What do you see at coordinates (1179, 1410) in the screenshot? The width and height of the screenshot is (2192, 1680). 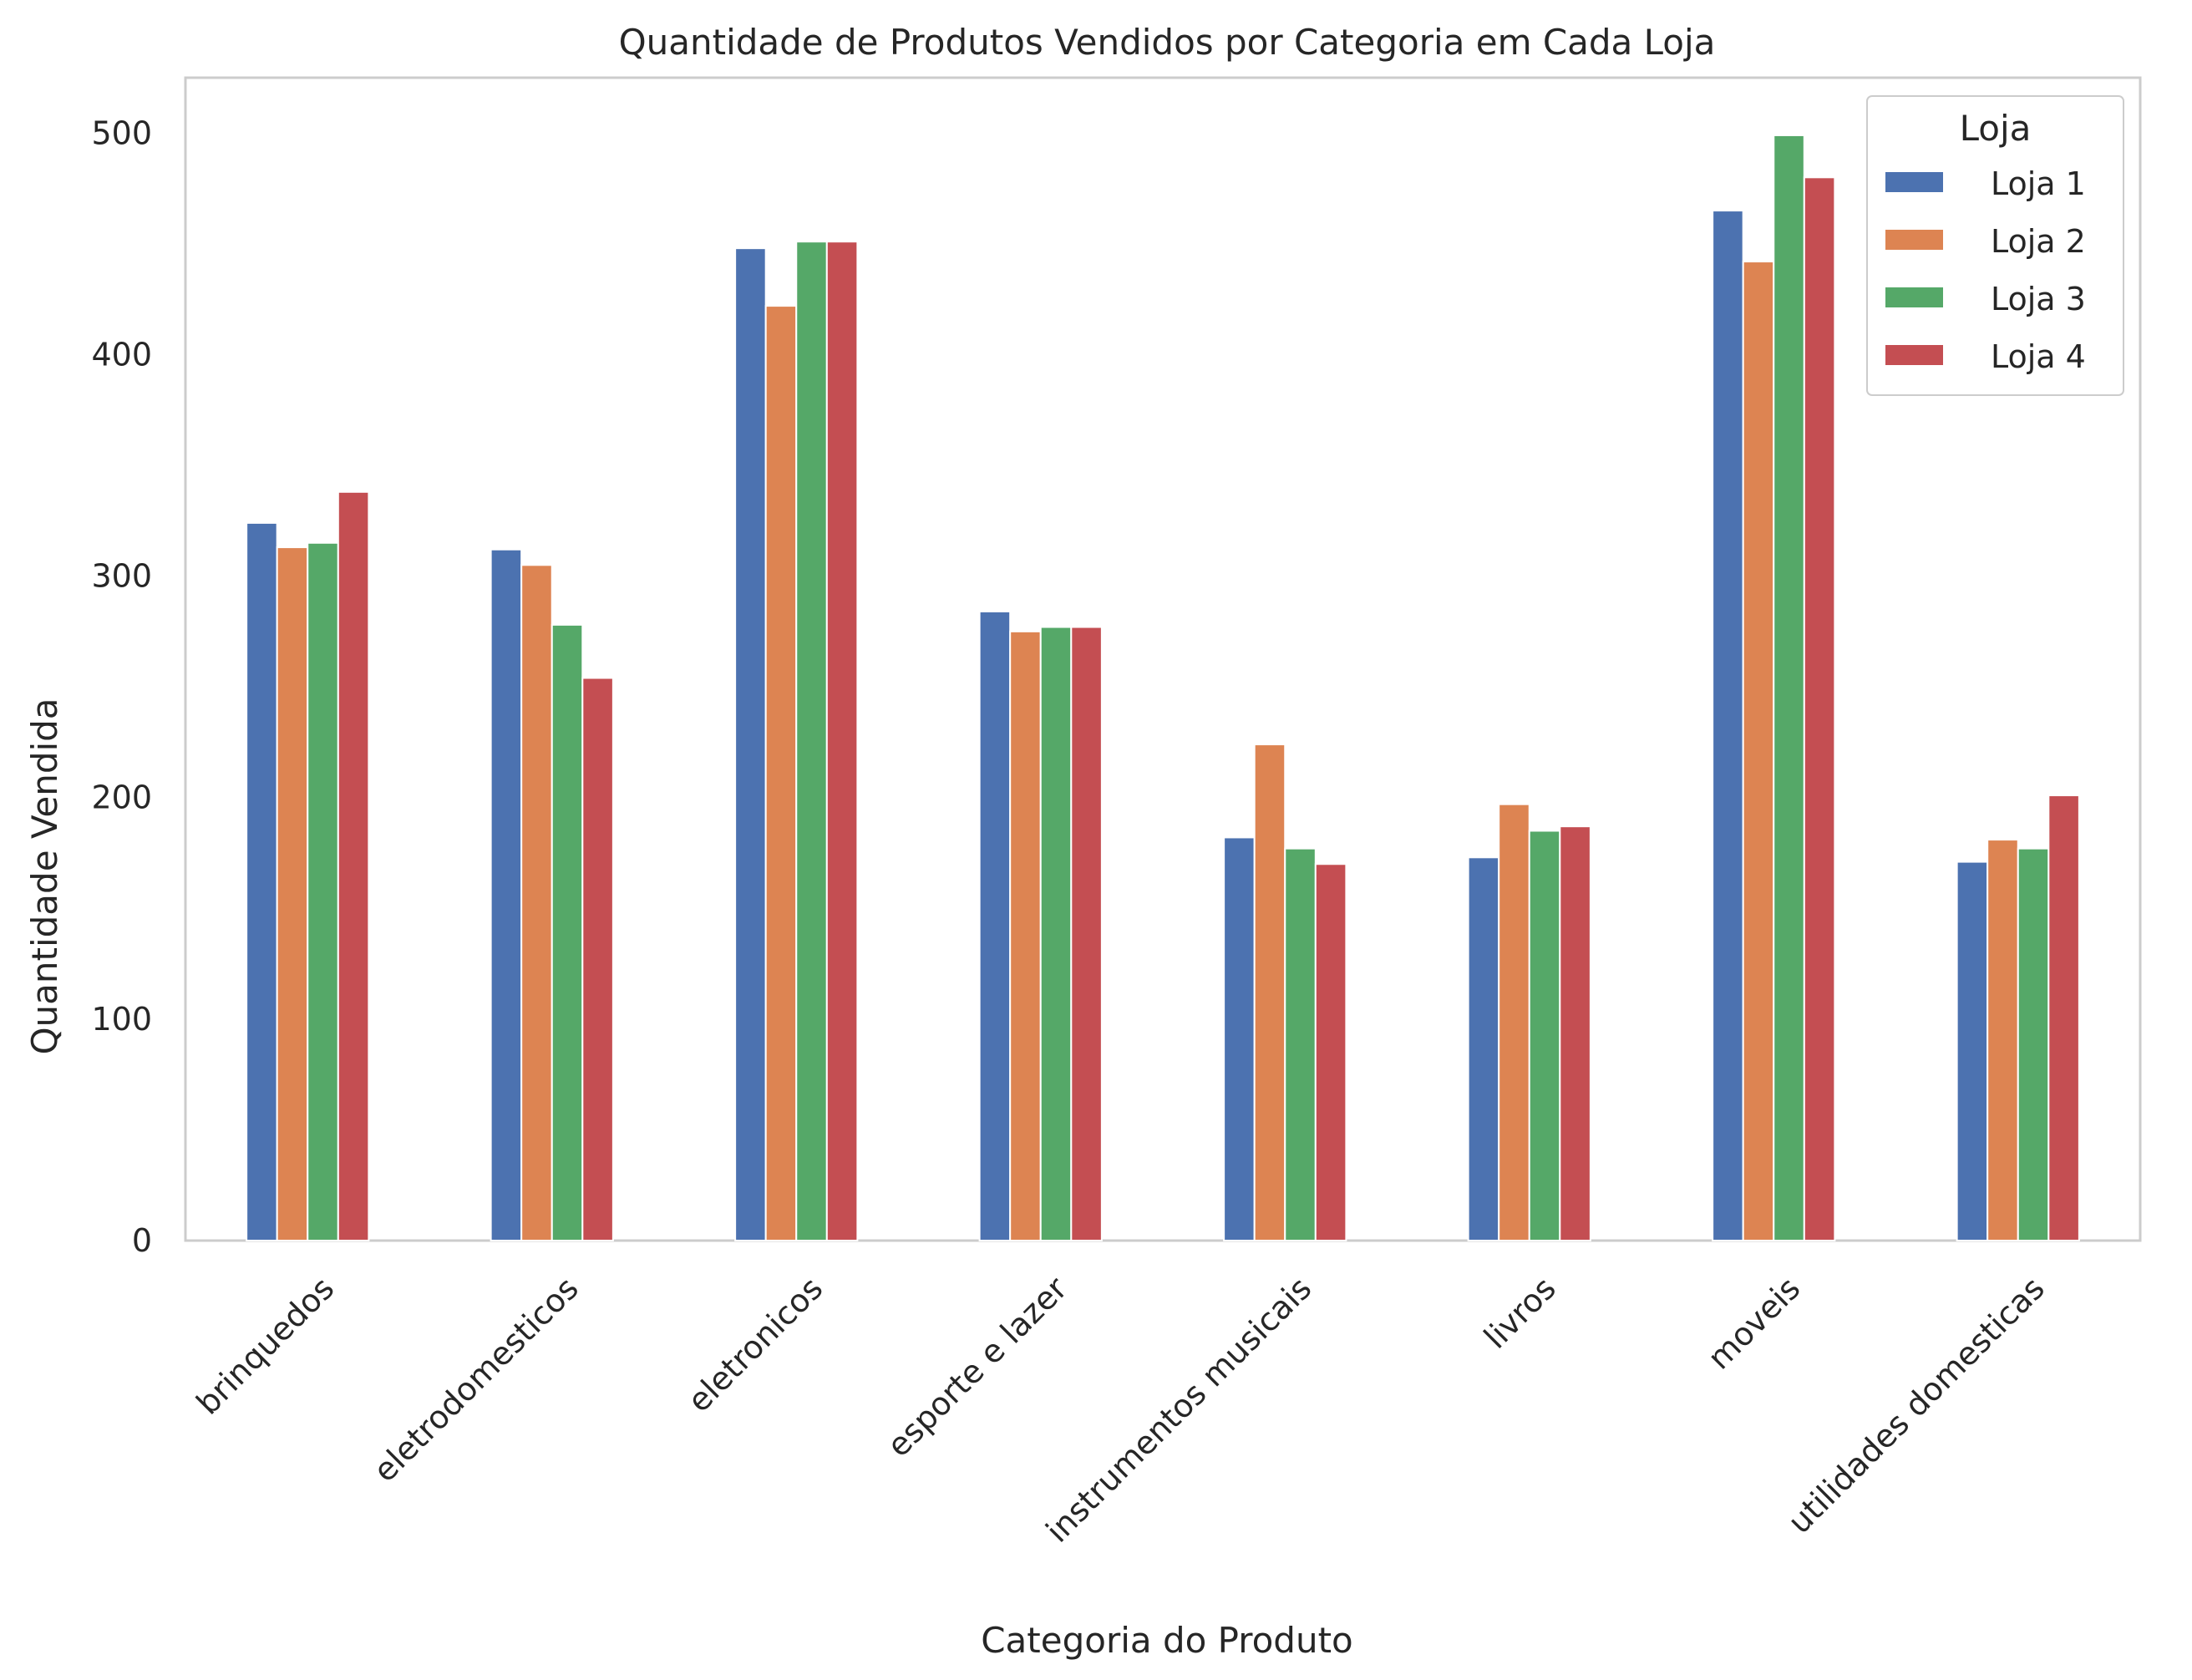 I see `x-tick-label: instrumentos musicais` at bounding box center [1179, 1410].